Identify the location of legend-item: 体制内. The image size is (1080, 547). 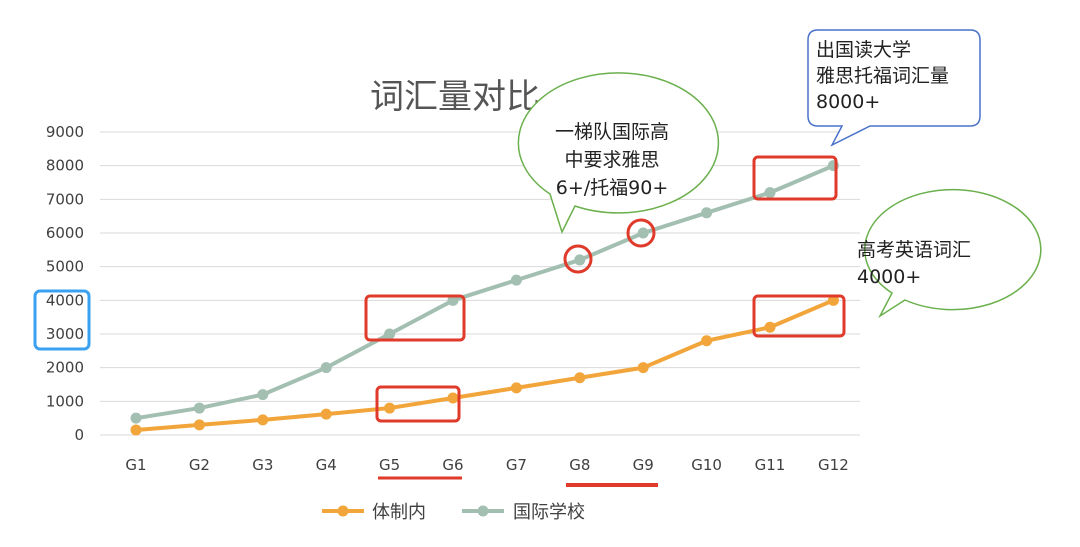
(374, 512).